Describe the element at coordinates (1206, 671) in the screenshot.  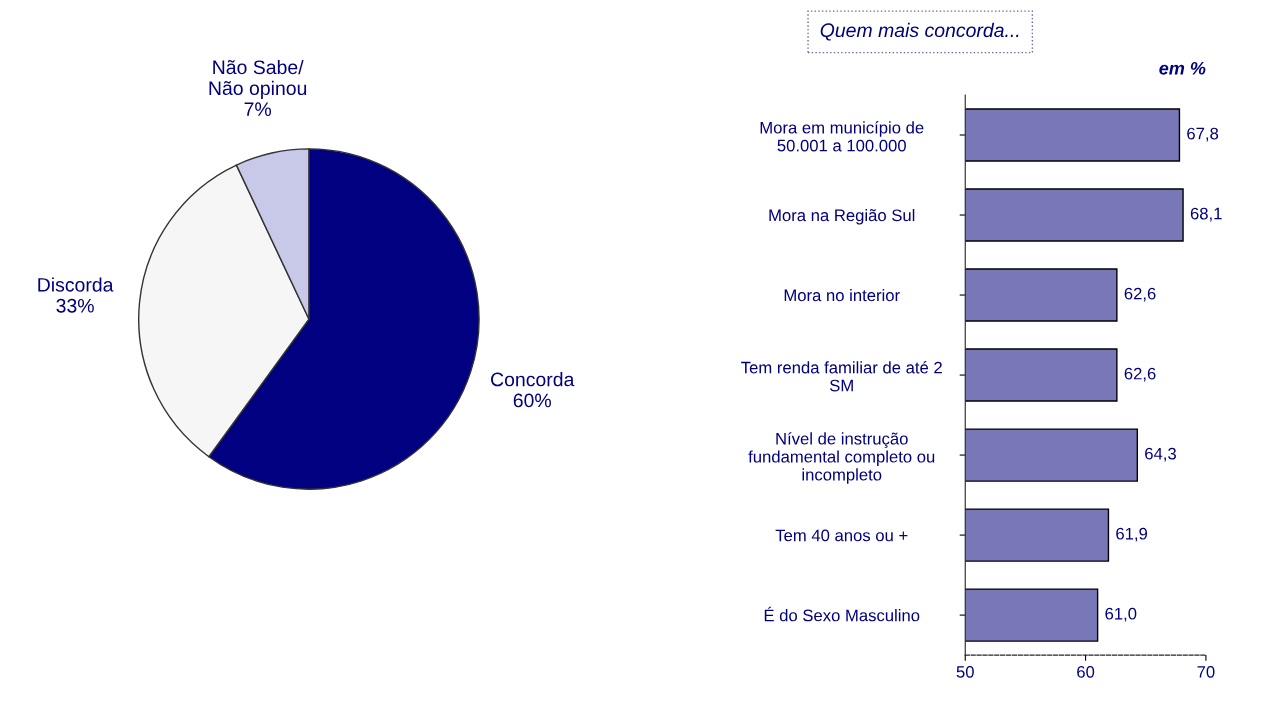
I see `x-tick-label: 70` at that location.